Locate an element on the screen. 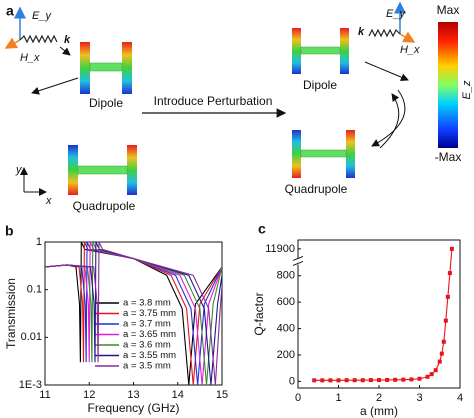 This screenshot has height=418, width=474. y-axis-title: Q-factor is located at coordinates (259, 313).